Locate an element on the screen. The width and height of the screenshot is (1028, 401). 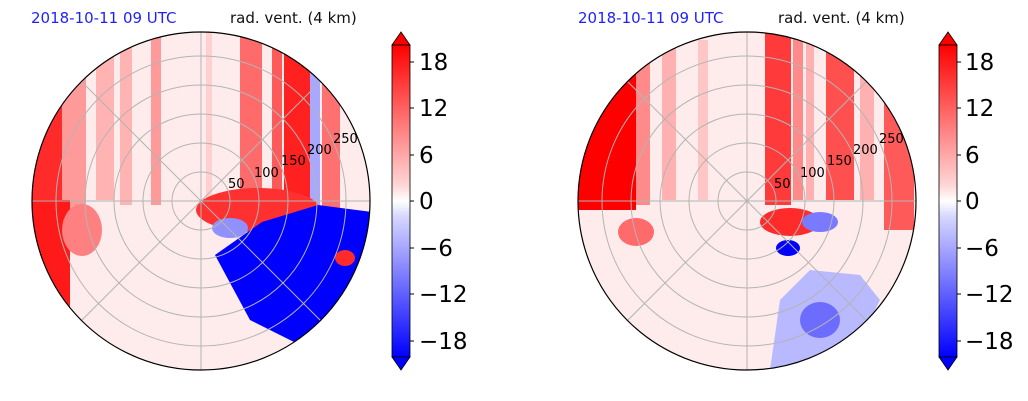
colorbar-right-min-extend is located at coordinates (948, 363).